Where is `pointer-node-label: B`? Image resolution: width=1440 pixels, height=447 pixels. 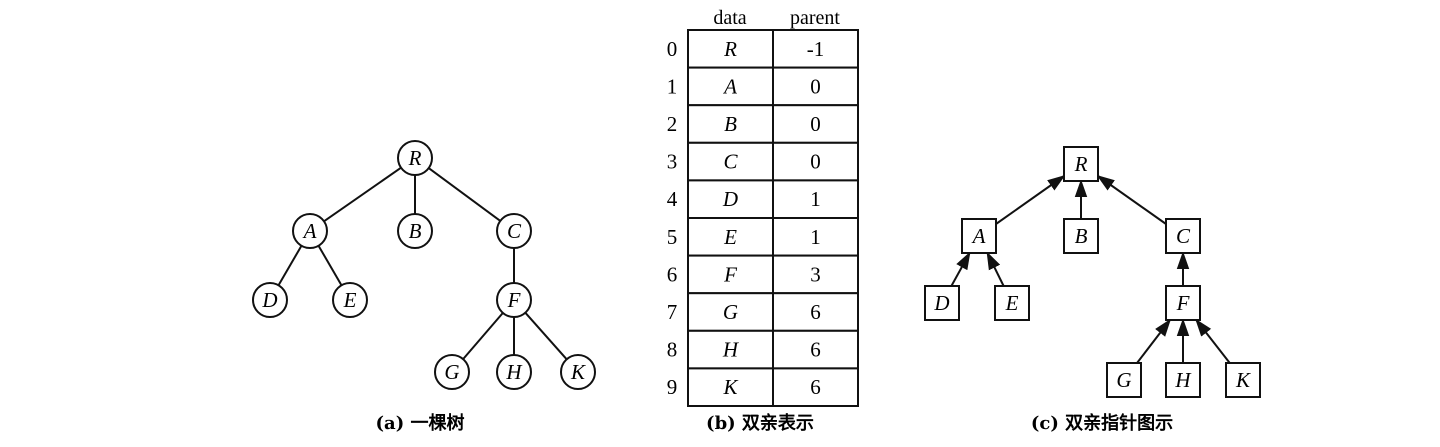
pointer-node-label: B is located at coordinates (1081, 236).